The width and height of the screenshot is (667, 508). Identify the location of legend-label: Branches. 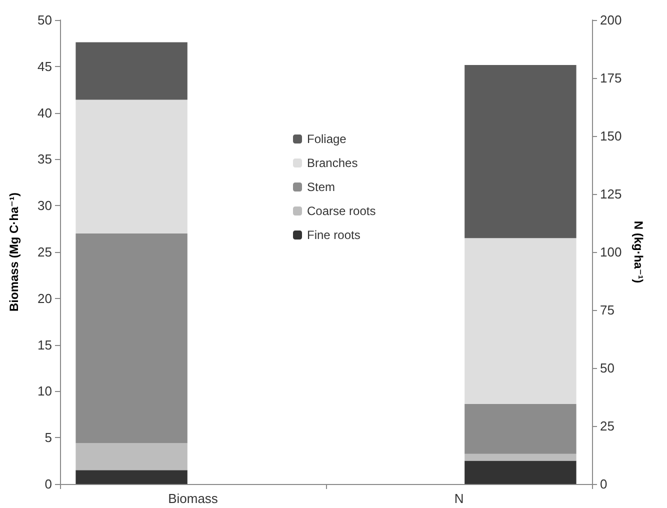
(332, 163).